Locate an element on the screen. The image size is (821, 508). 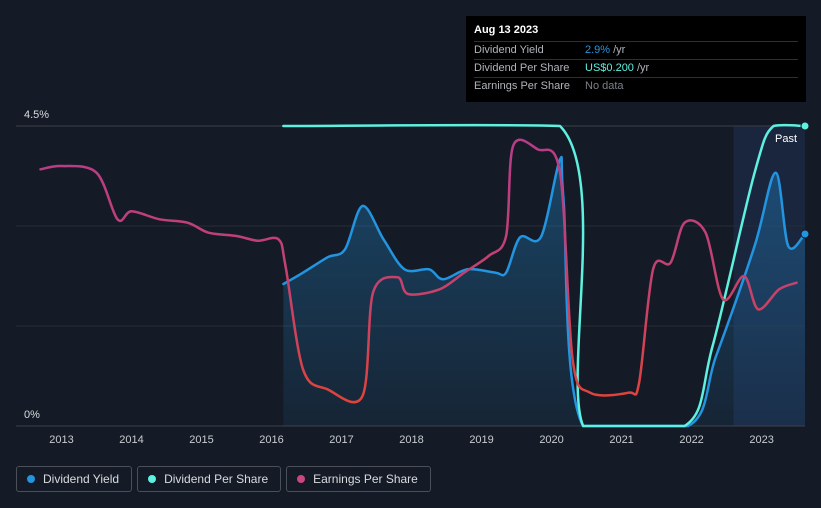
tooltip-value: No data is located at coordinates (604, 86).